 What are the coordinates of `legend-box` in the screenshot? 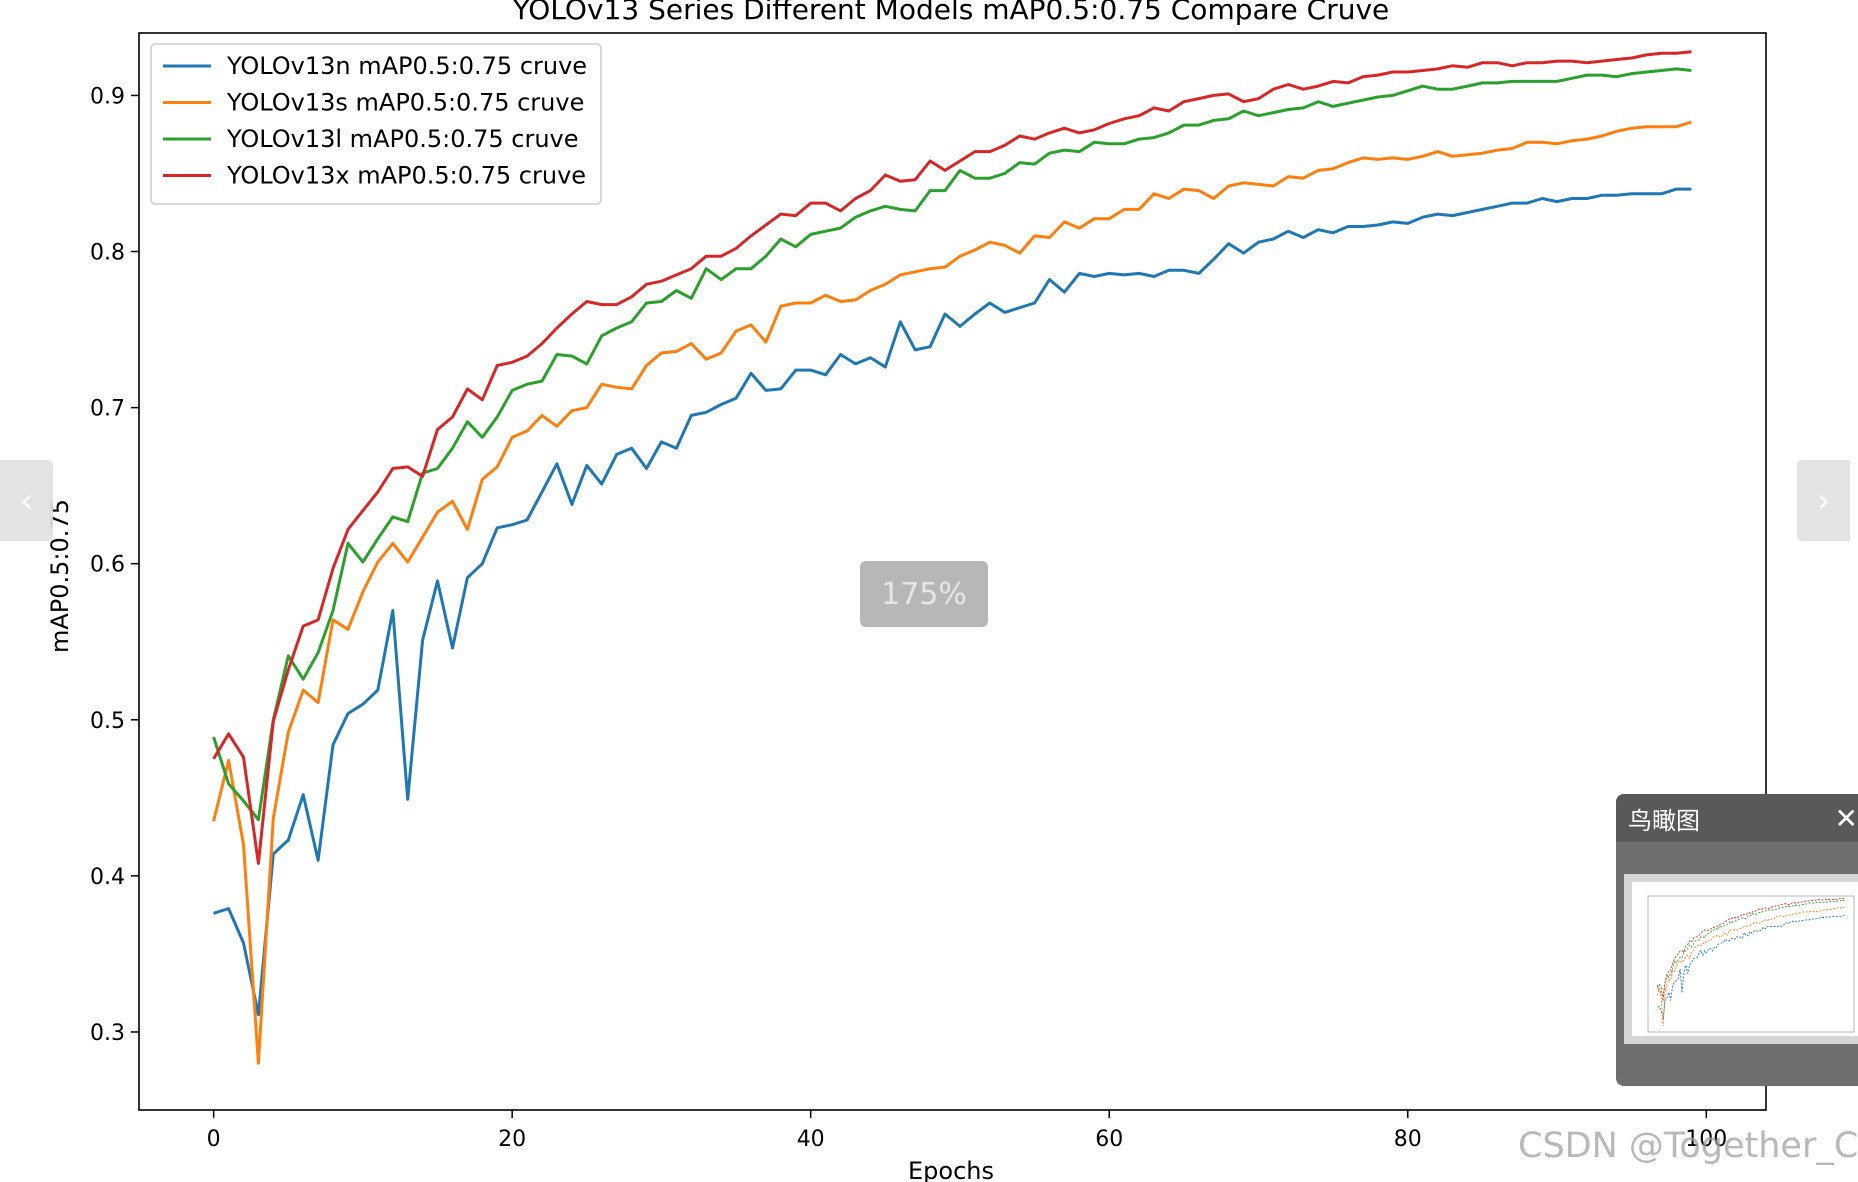 It's located at (376, 124).